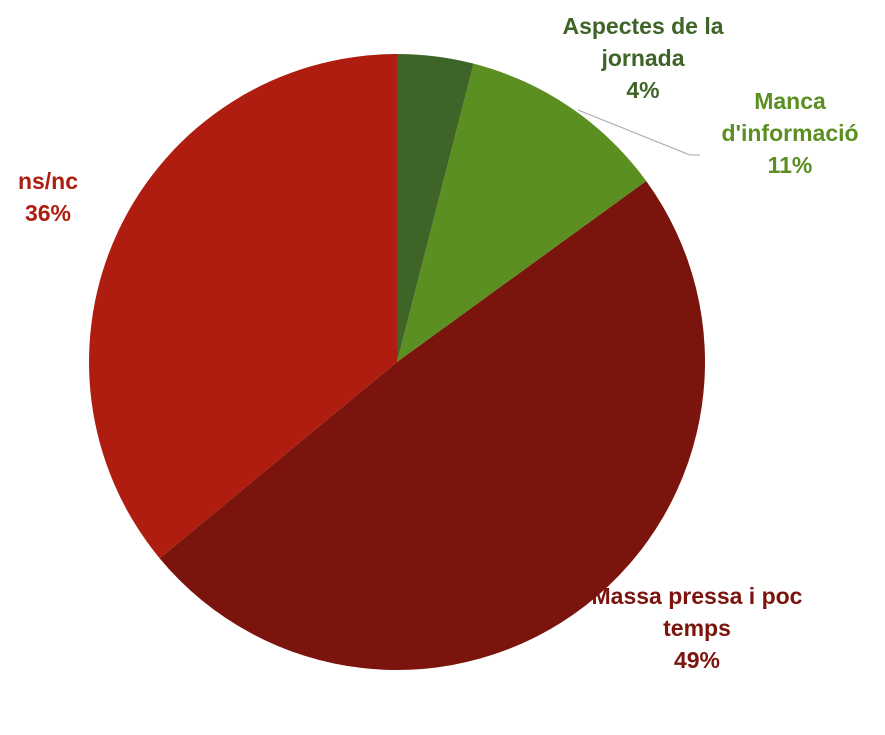  I want to click on category-label: Massa pressa i poc temps, so click(697, 612).